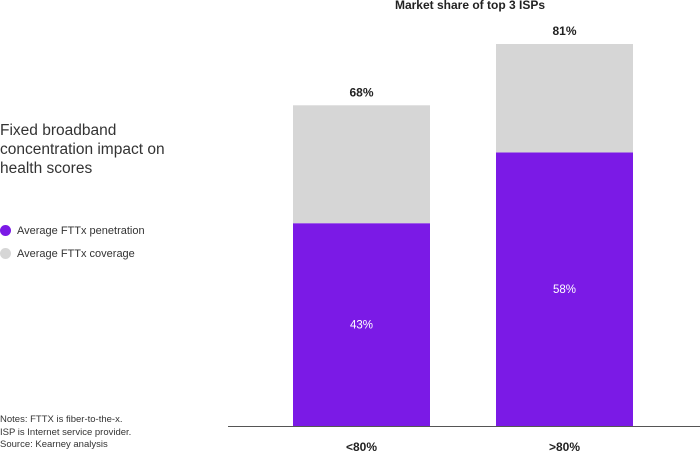  Describe the element at coordinates (5, 230) in the screenshot. I see `legend-swatch-penetration` at that location.